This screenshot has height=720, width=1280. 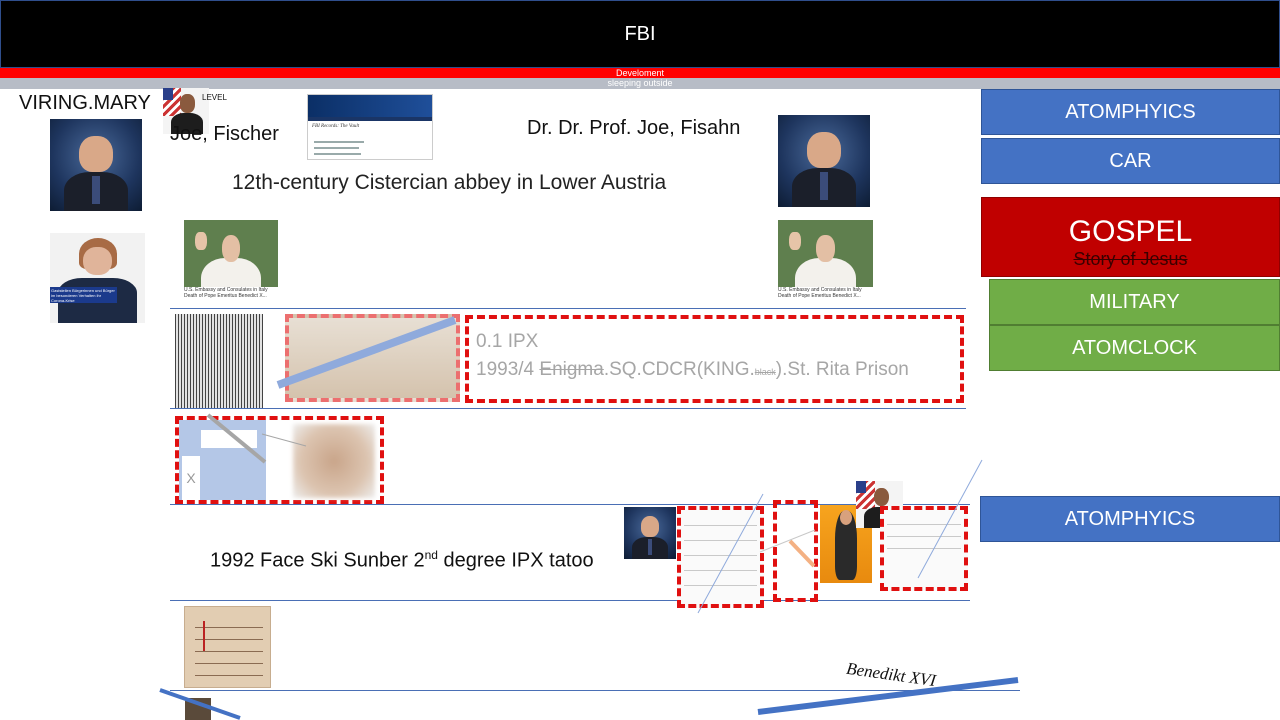 I want to click on sleeping-outside-bar: sleeping outside, so click(x=640, y=83).